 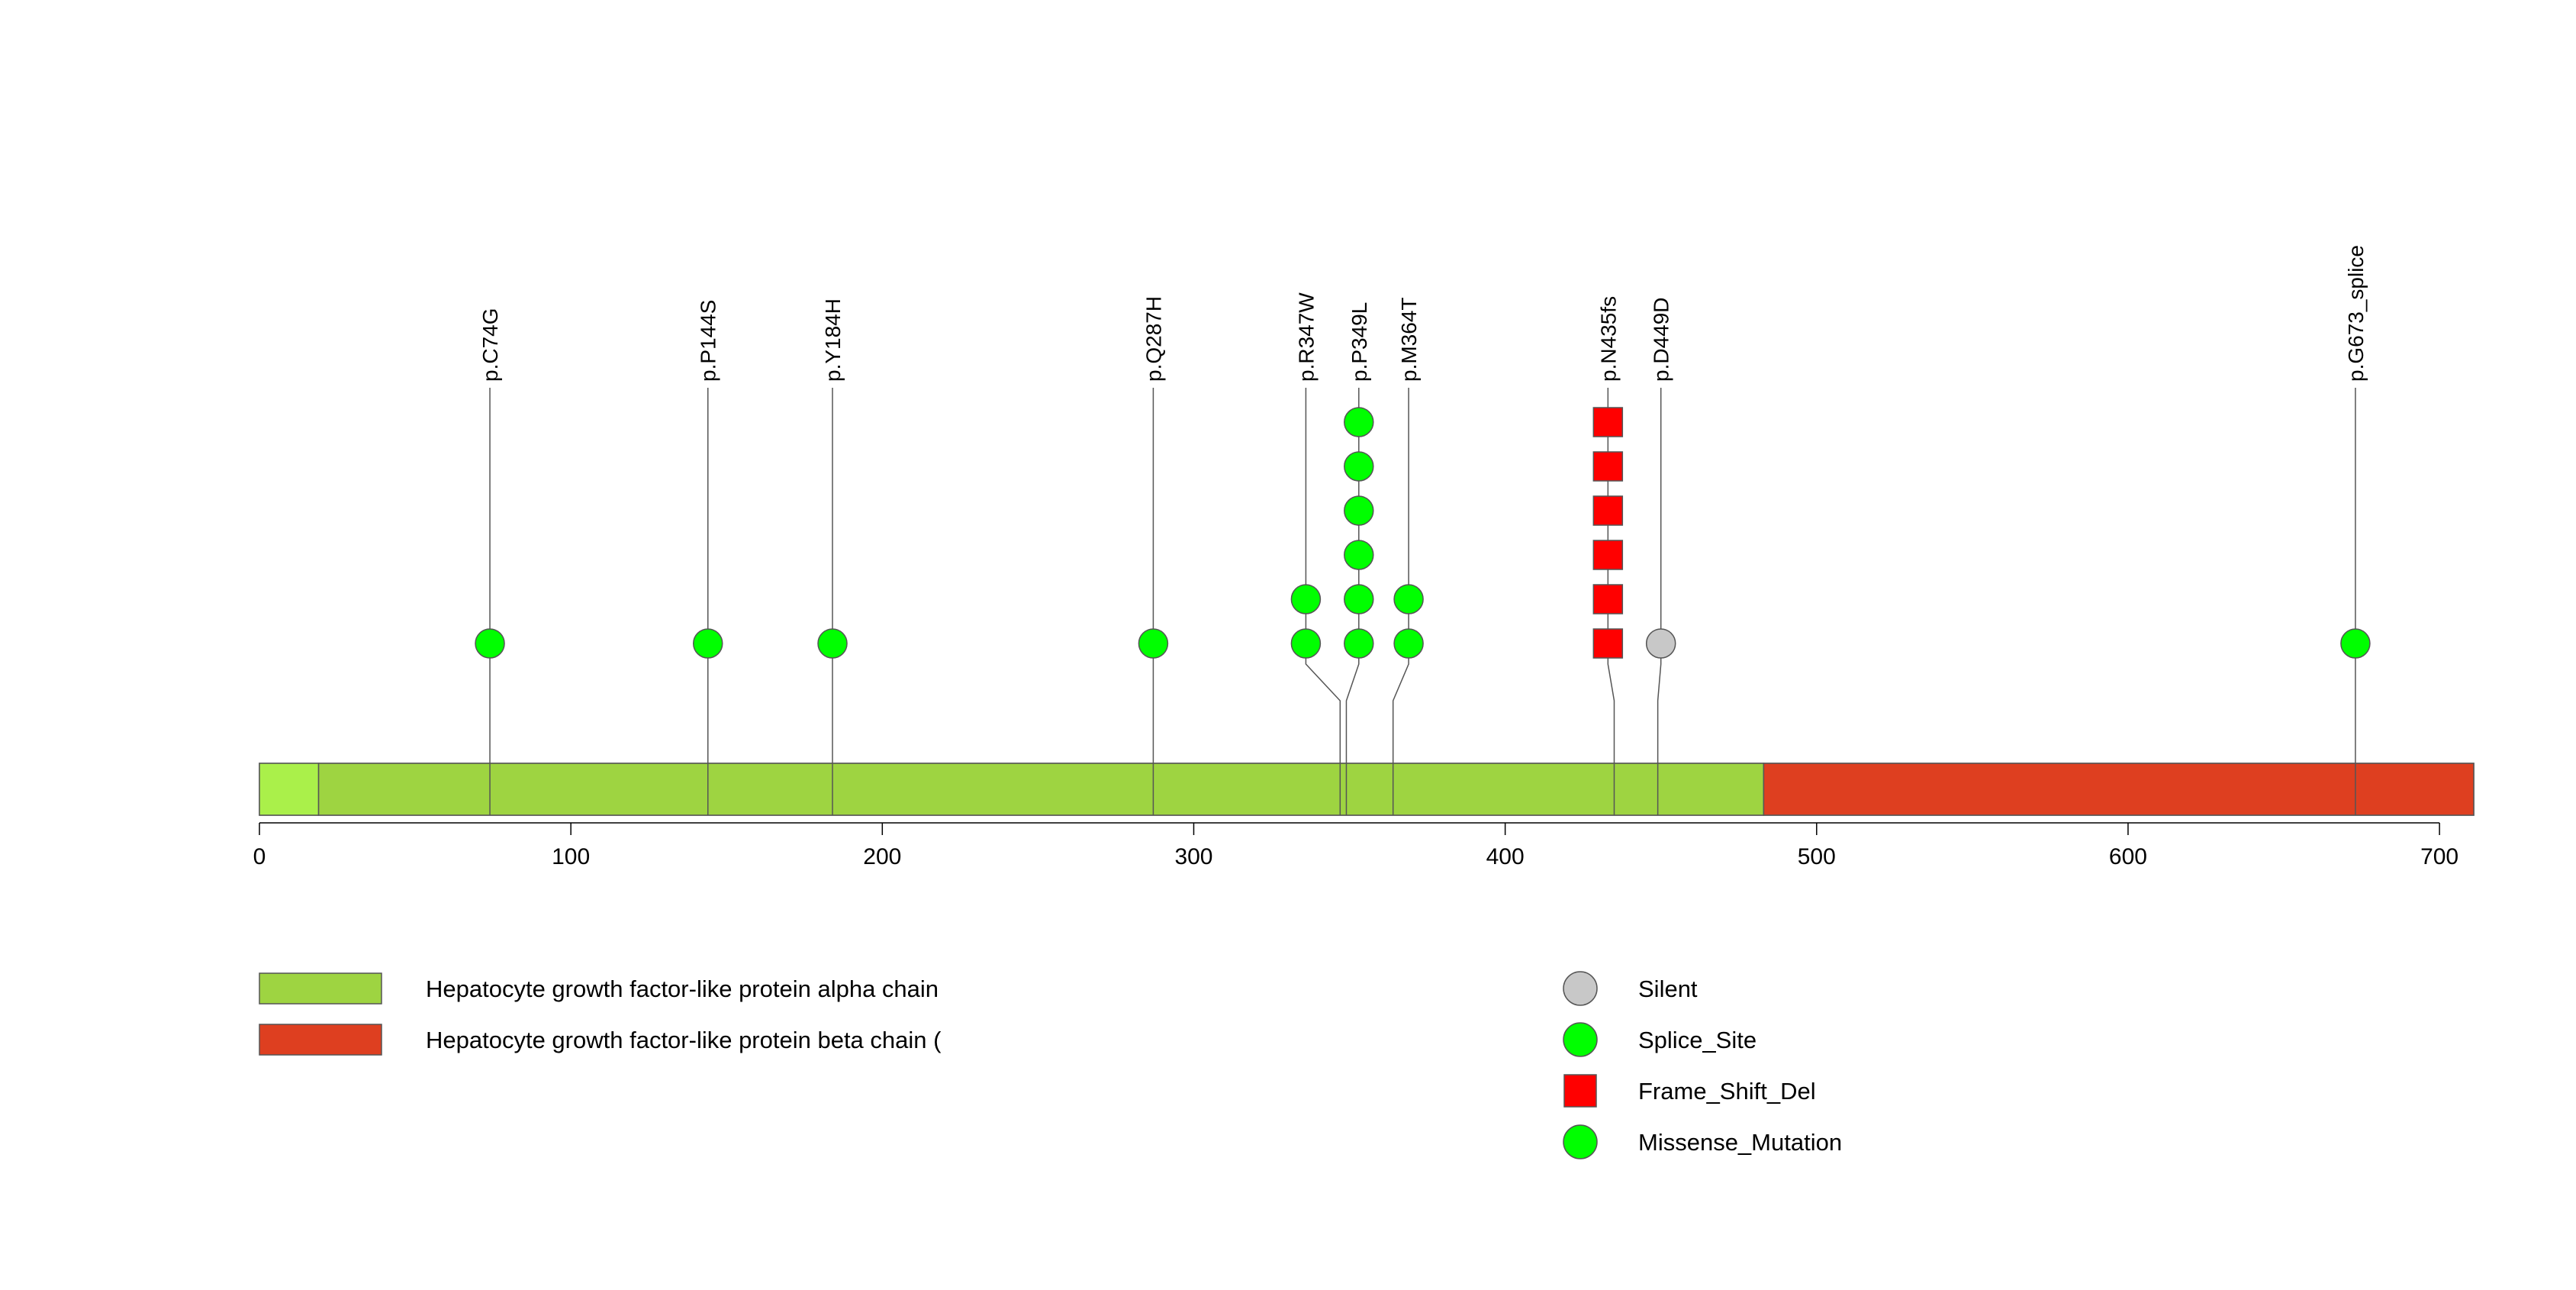 What do you see at coordinates (1423, 533) in the screenshot?
I see `mutation-markers` at bounding box center [1423, 533].